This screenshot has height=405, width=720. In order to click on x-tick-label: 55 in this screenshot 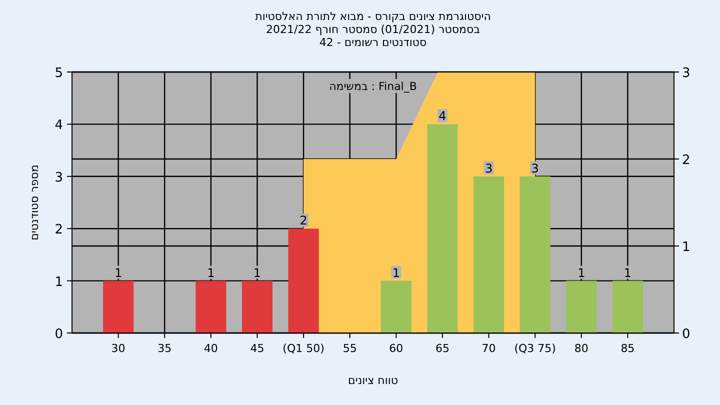, I will do `click(349, 348)`.